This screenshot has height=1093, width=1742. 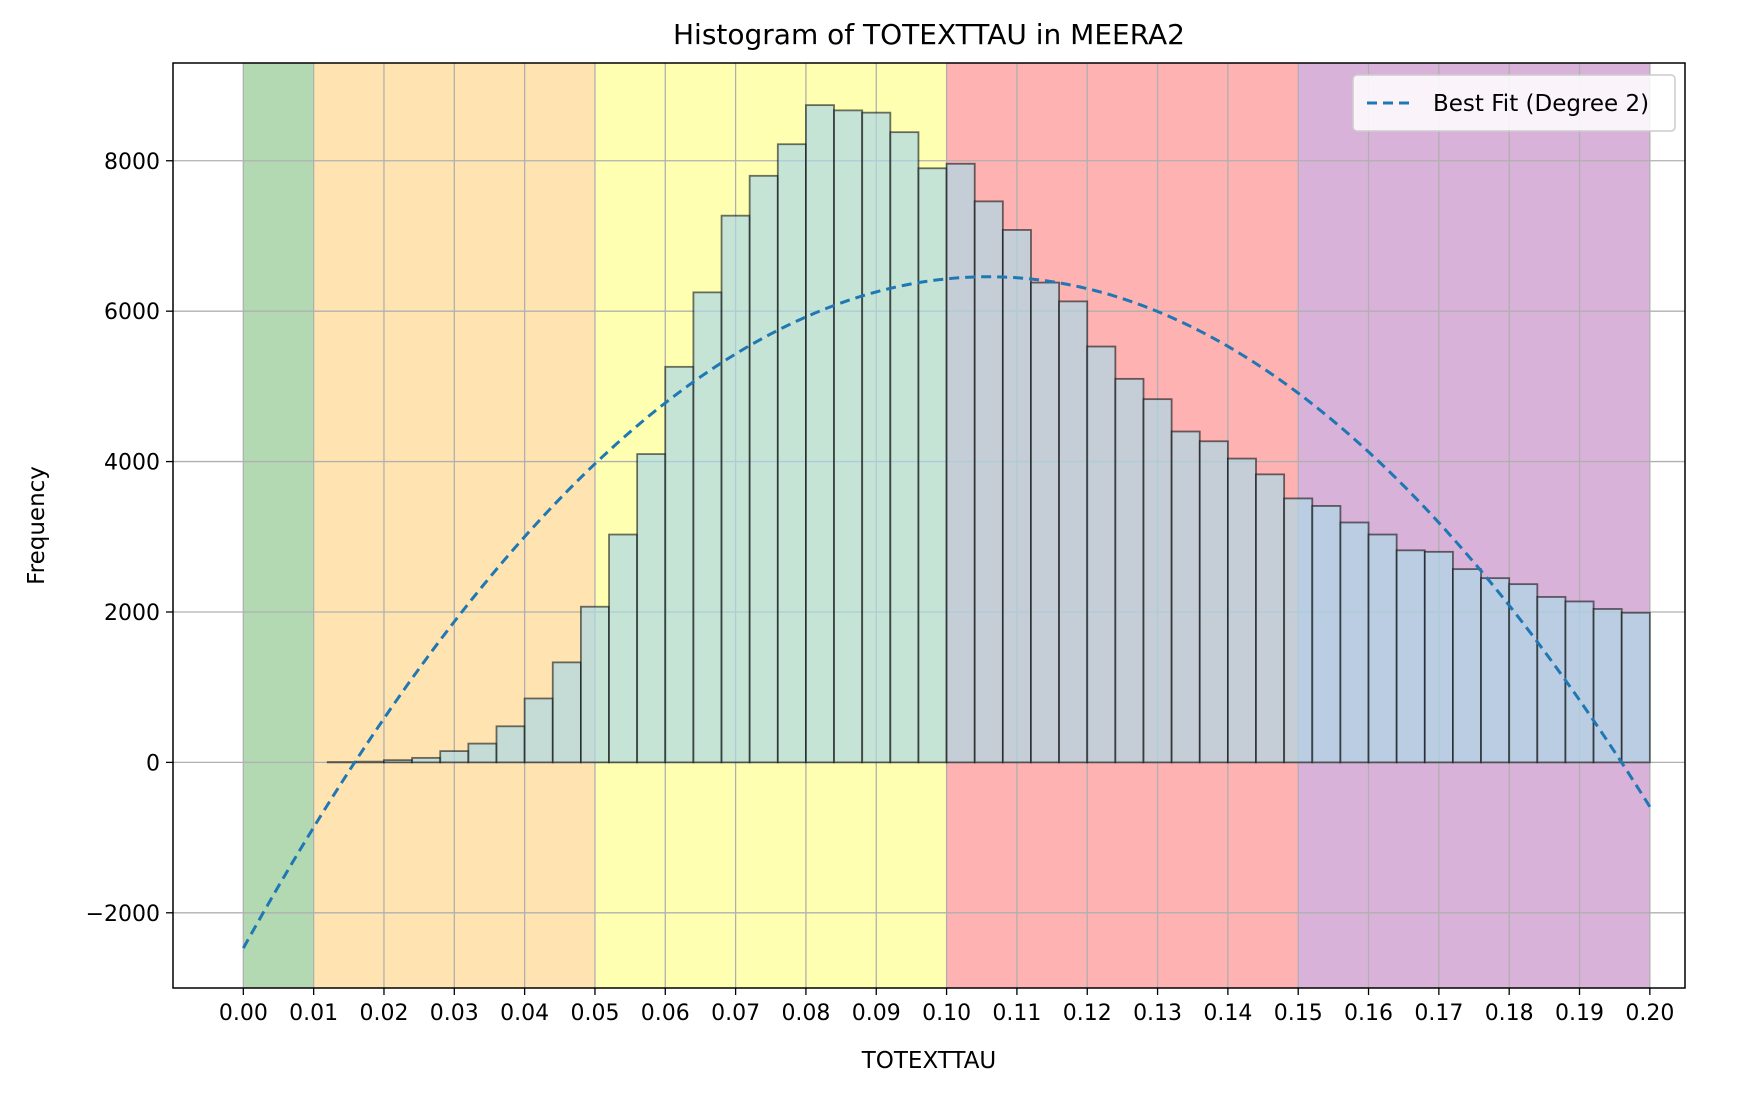 I want to click on x-tick-label-10: 0.10, so click(x=946, y=1013).